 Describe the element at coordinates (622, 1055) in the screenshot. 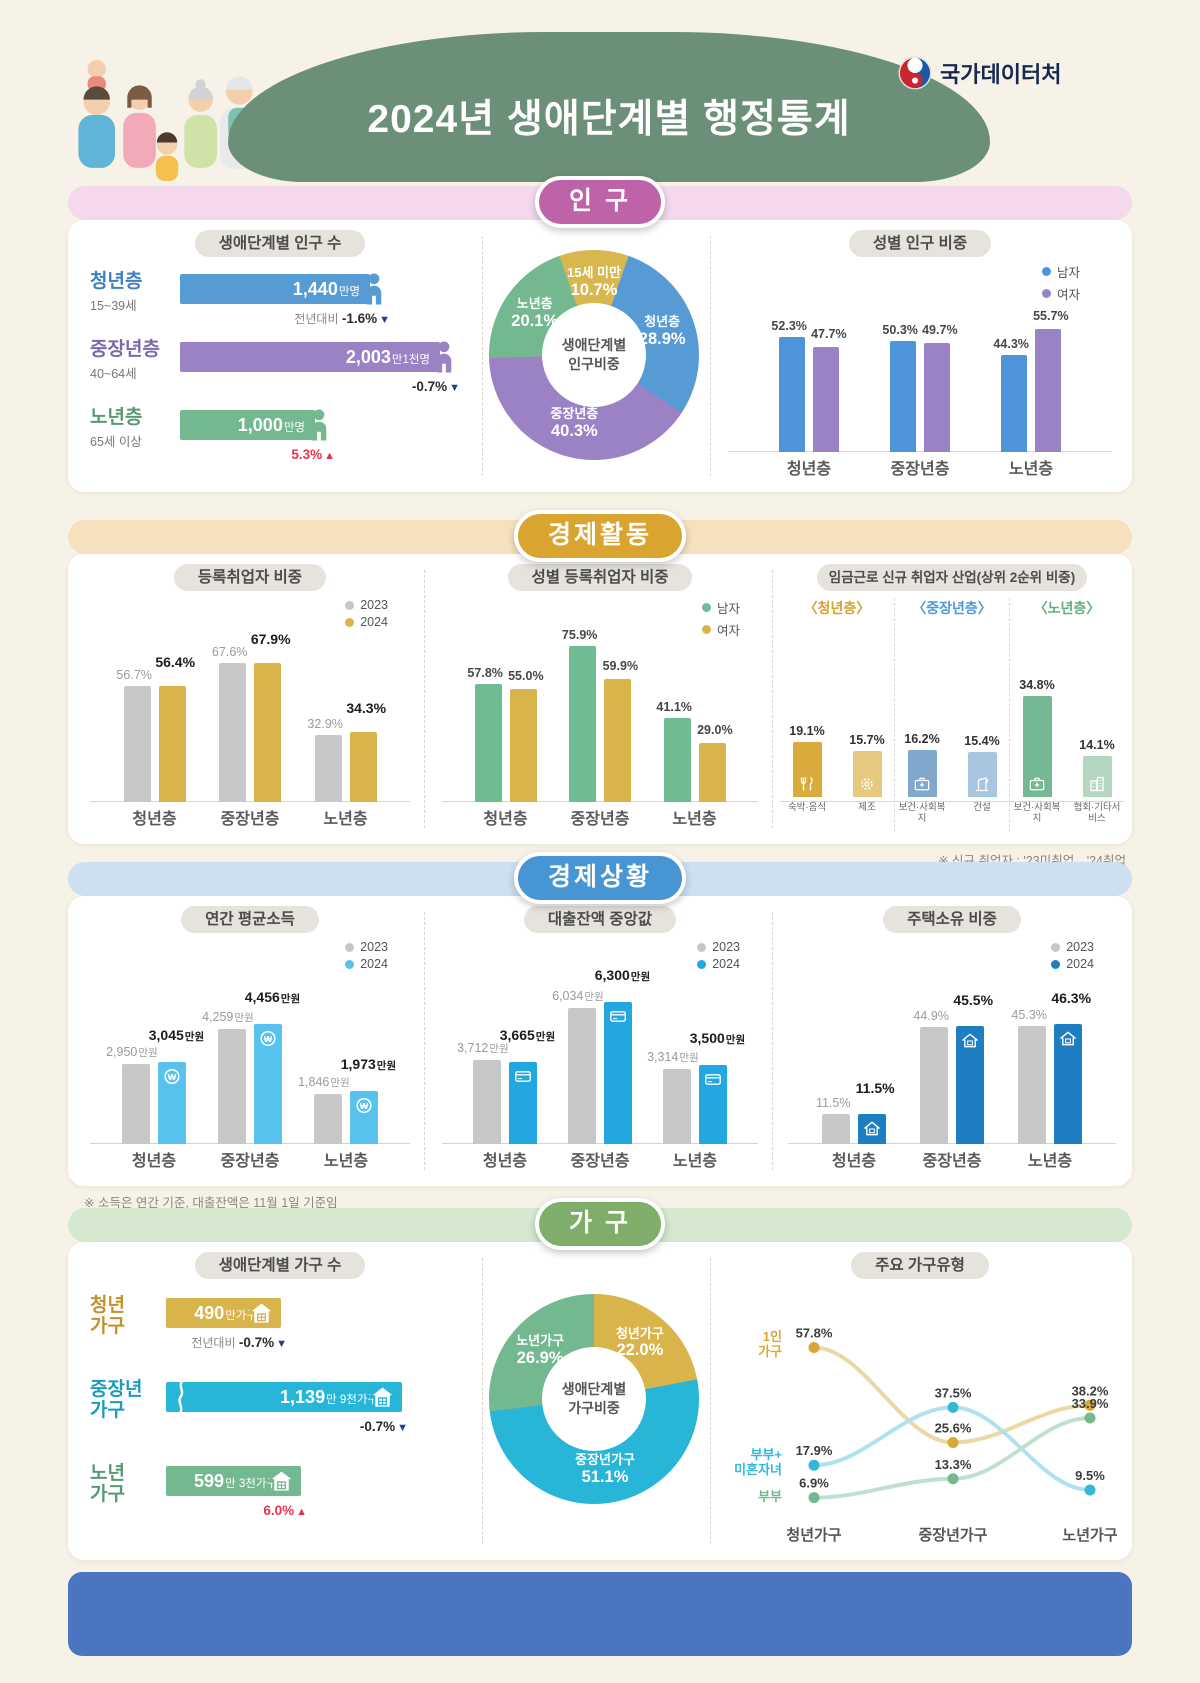

I see `bar-series1: 6,300만원` at that location.